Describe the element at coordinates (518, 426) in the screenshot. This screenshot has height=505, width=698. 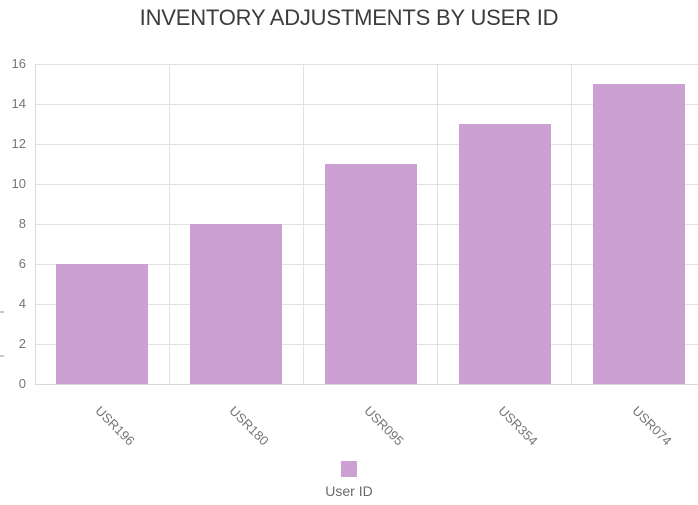
I see `x-tick-label-usr354: USR354` at that location.